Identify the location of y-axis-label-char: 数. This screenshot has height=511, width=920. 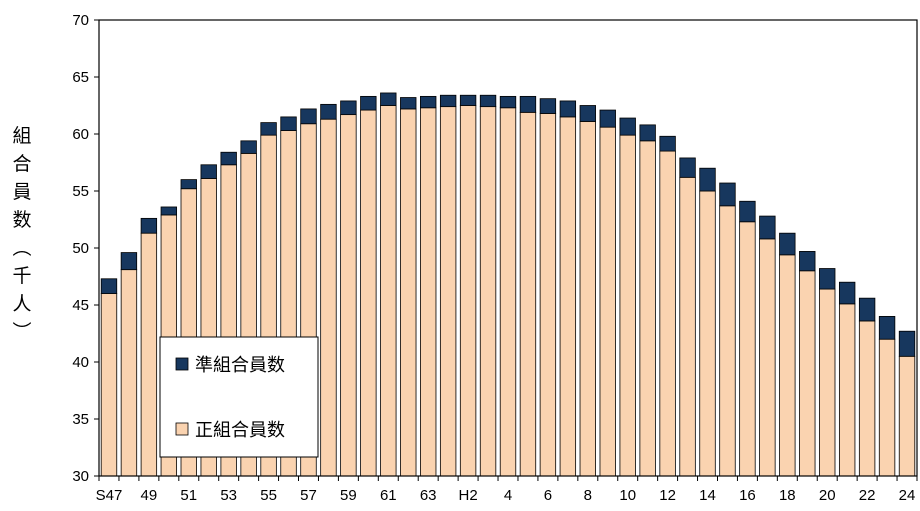
(21, 220).